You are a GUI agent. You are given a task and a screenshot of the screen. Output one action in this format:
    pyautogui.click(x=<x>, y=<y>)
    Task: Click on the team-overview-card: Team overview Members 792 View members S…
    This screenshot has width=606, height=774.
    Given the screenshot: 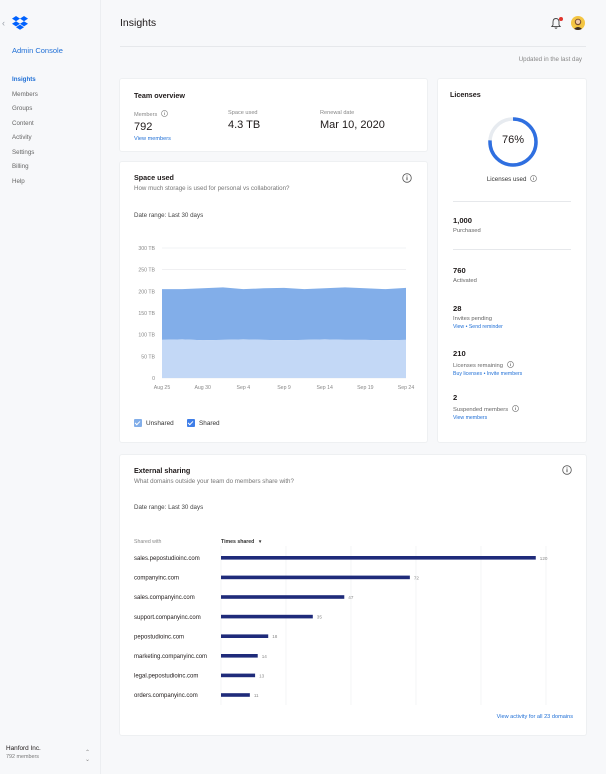 What is the action you would take?
    pyautogui.click(x=273, y=115)
    